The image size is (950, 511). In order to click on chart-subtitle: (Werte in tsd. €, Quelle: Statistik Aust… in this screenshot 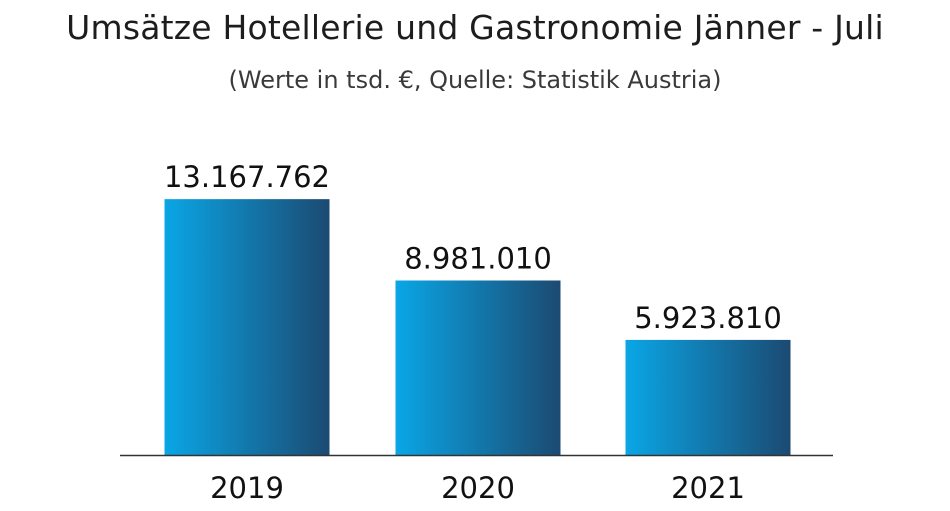, I will do `click(475, 80)`.